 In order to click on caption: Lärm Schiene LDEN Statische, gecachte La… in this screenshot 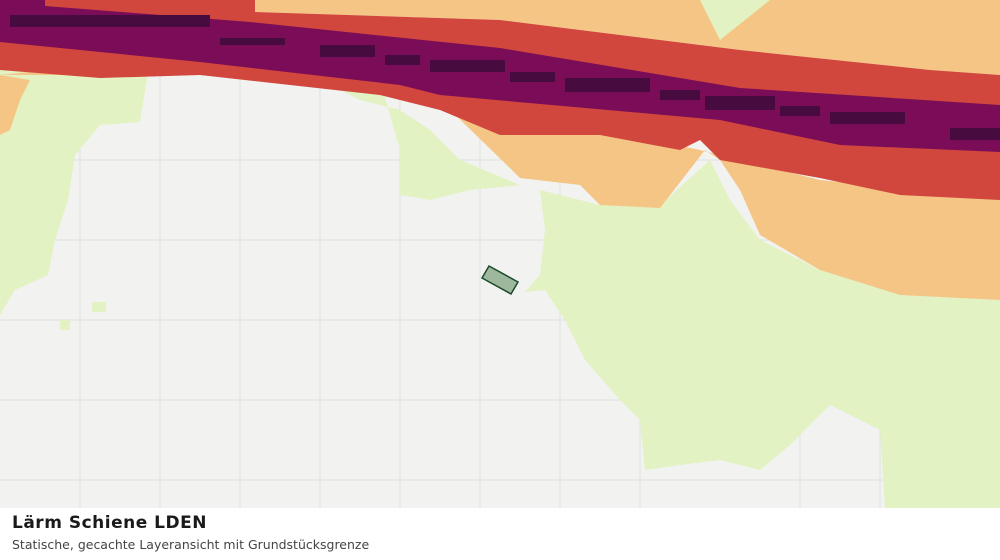, I will do `click(500, 534)`.